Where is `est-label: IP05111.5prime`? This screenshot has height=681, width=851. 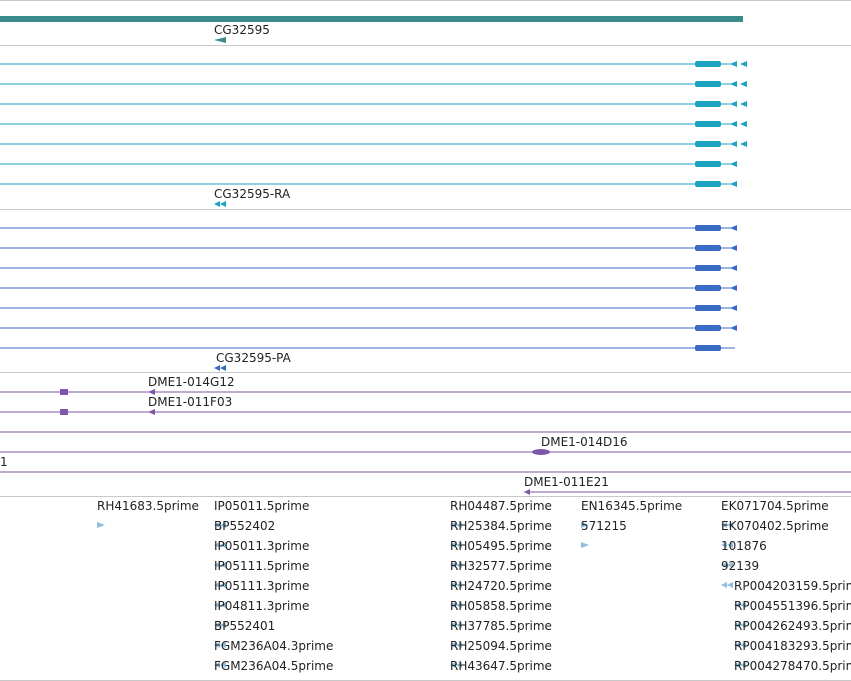 est-label: IP05111.5prime is located at coordinates (262, 566).